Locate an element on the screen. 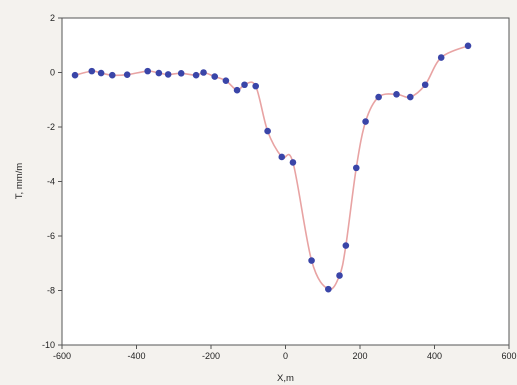  y-tick-label: -4 is located at coordinates (51, 182).